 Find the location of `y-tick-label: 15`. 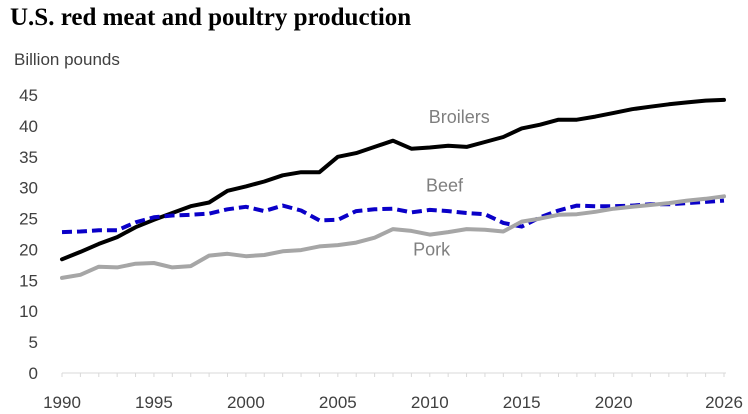

y-tick-label: 15 is located at coordinates (28, 280).